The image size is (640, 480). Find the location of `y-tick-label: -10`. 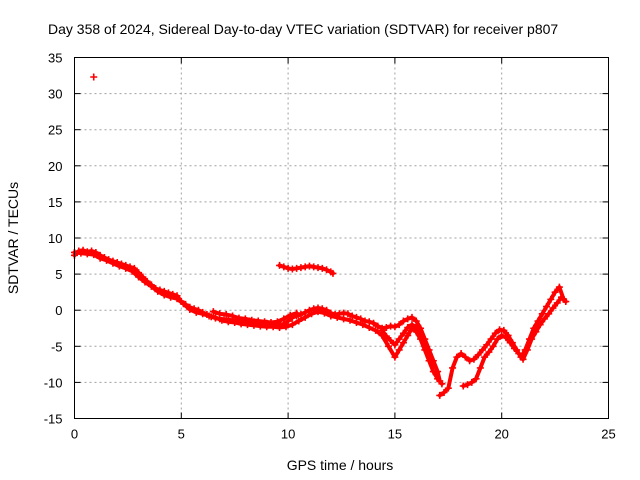

y-tick-label: -10 is located at coordinates (53, 382).